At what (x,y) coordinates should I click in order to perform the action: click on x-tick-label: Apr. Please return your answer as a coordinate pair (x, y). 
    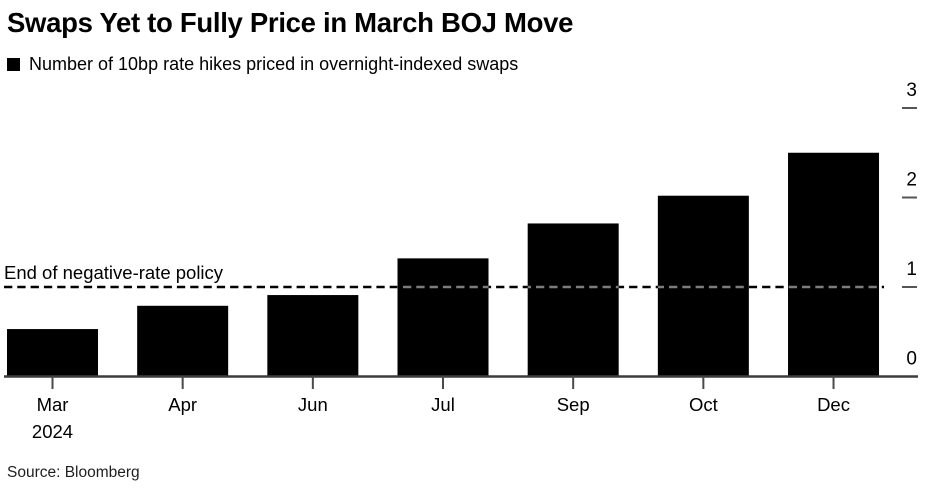
    Looking at the image, I should click on (182, 404).